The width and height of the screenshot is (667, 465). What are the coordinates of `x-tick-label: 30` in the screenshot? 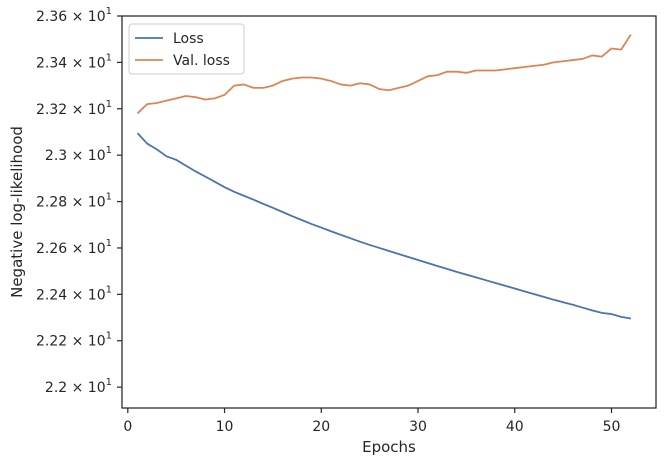 It's located at (418, 427).